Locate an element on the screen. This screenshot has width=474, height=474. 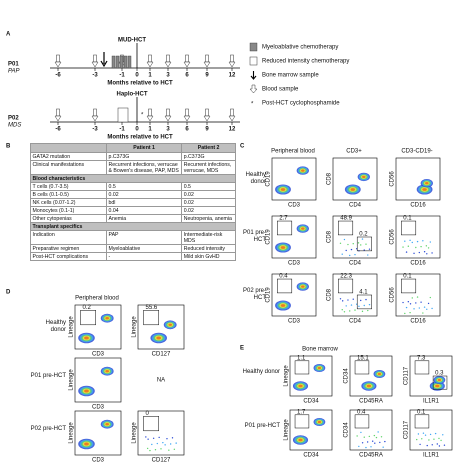
table-row: Post-HCT complications - Mild skin GvHD is located at coordinates (133, 256).